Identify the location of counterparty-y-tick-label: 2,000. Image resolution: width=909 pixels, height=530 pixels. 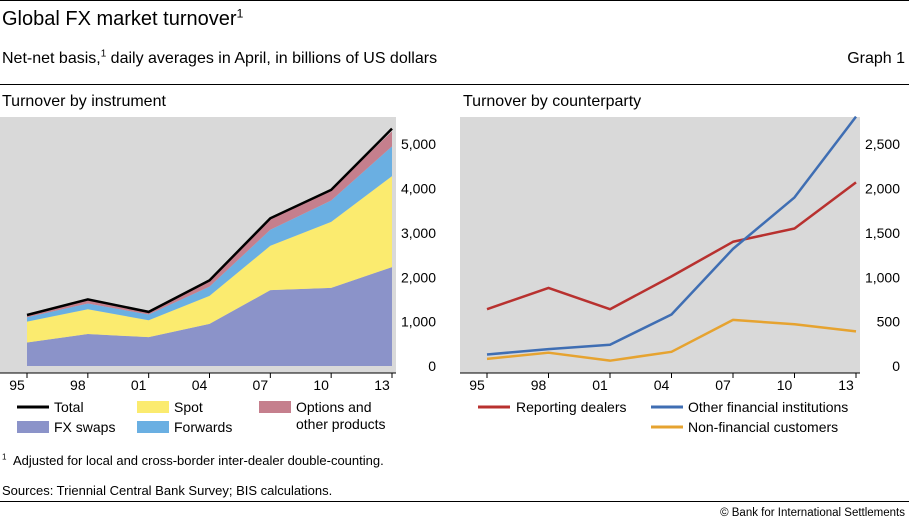
(882, 189).